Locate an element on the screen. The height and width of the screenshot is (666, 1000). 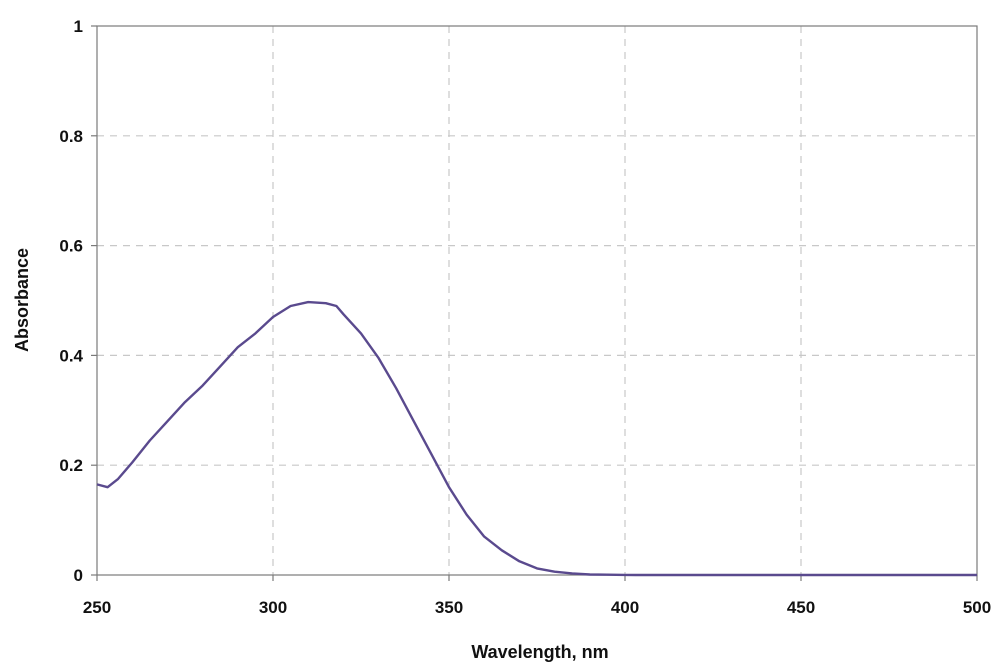
y-tick-labels: 0 0.2 0.4 0.6 0.8 1 is located at coordinates (71, 301).